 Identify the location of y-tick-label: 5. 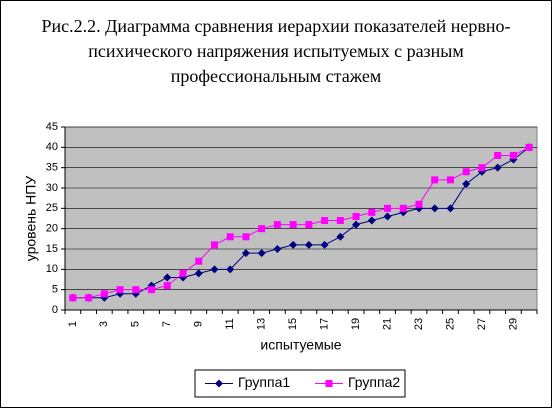
(55, 290).